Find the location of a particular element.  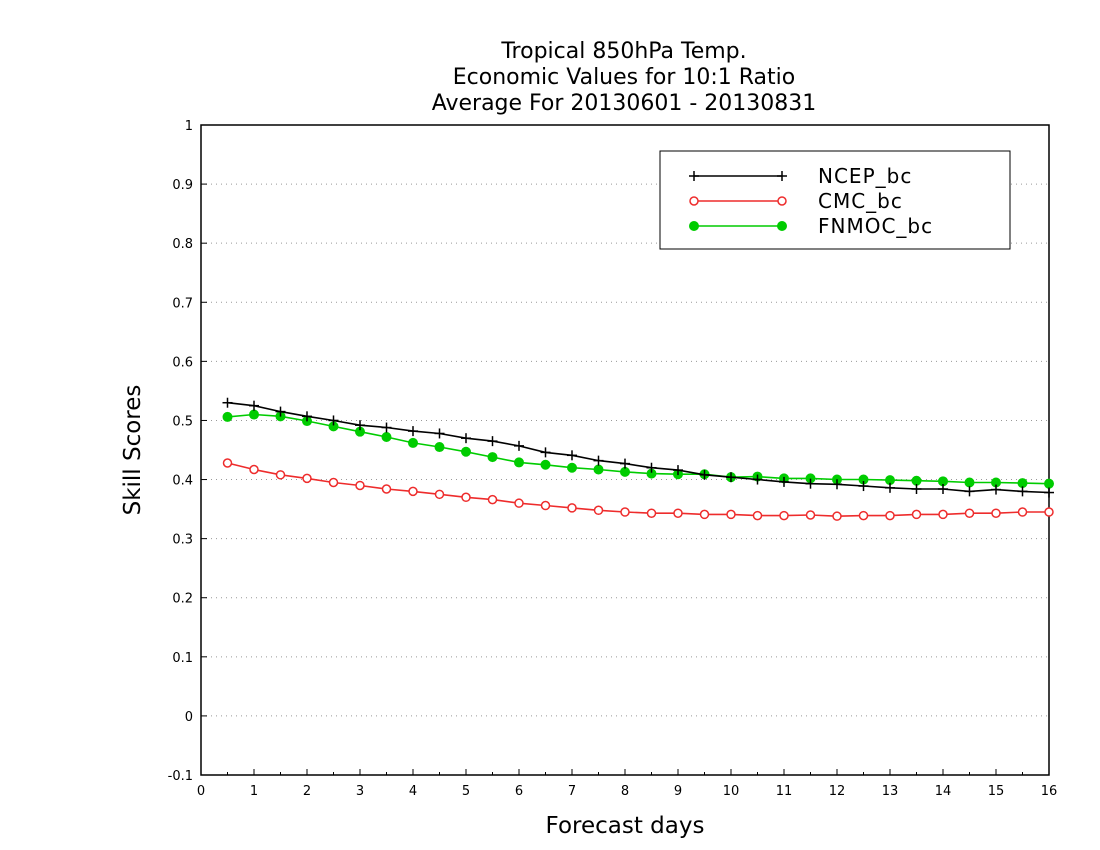

y-tick-label: 0.8 is located at coordinates (182, 244).